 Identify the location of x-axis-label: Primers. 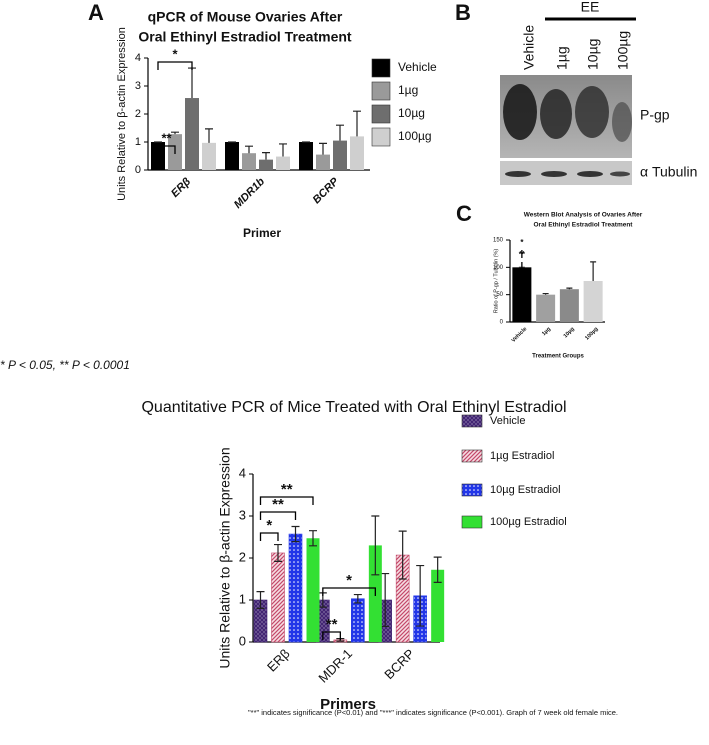
(348, 704).